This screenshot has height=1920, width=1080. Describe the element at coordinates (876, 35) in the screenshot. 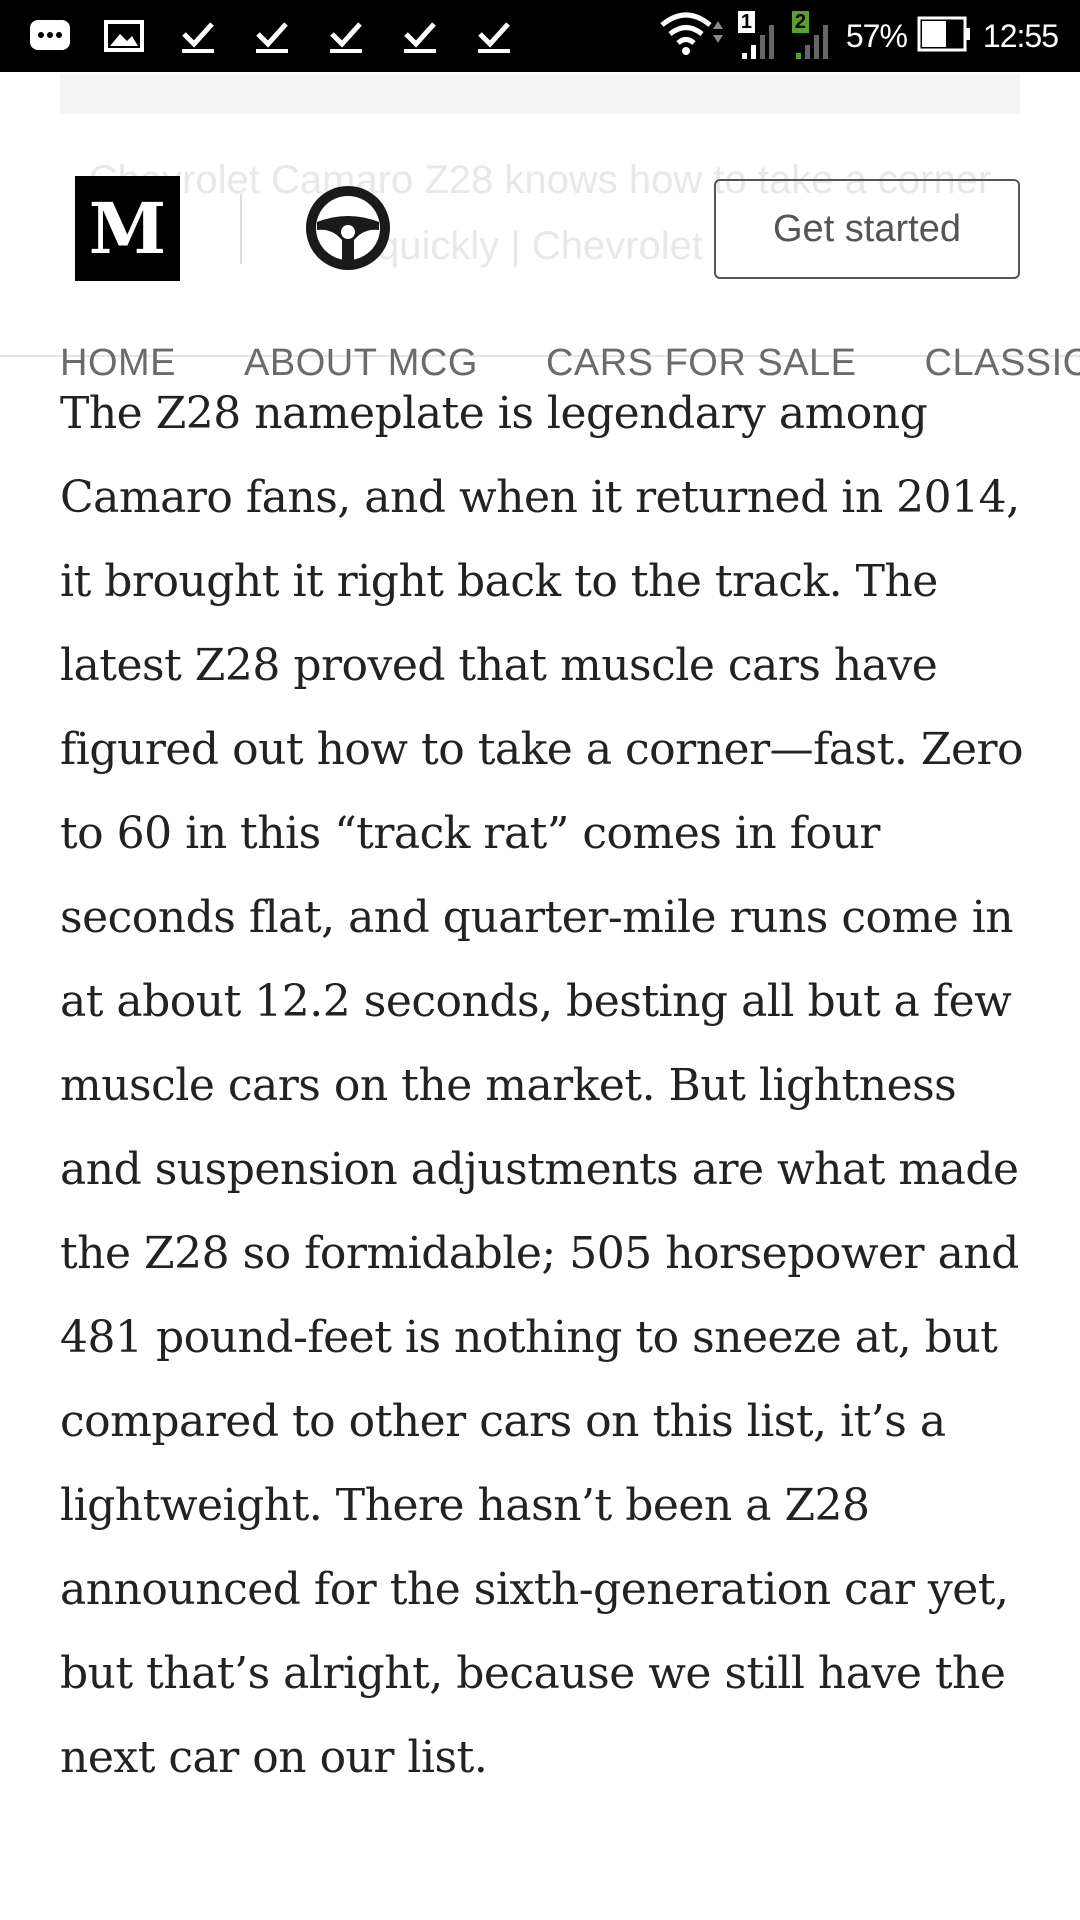

I see `battery-percent: 57%` at that location.